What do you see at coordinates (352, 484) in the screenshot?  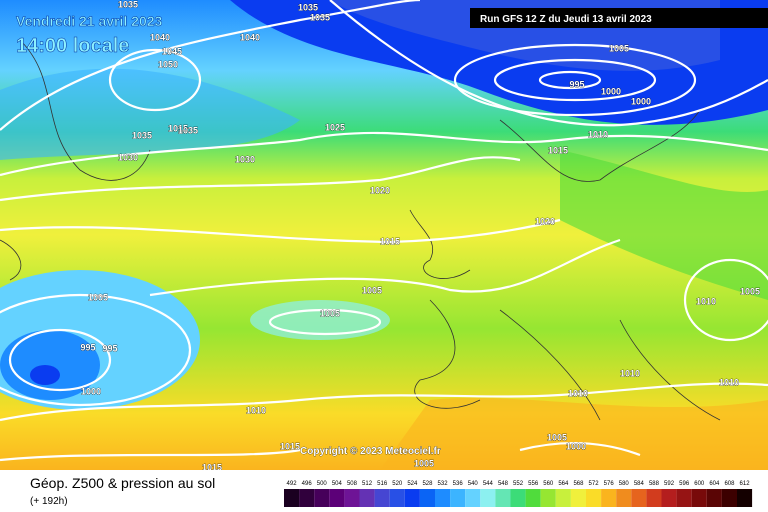 I see `legend-label: 508` at bounding box center [352, 484].